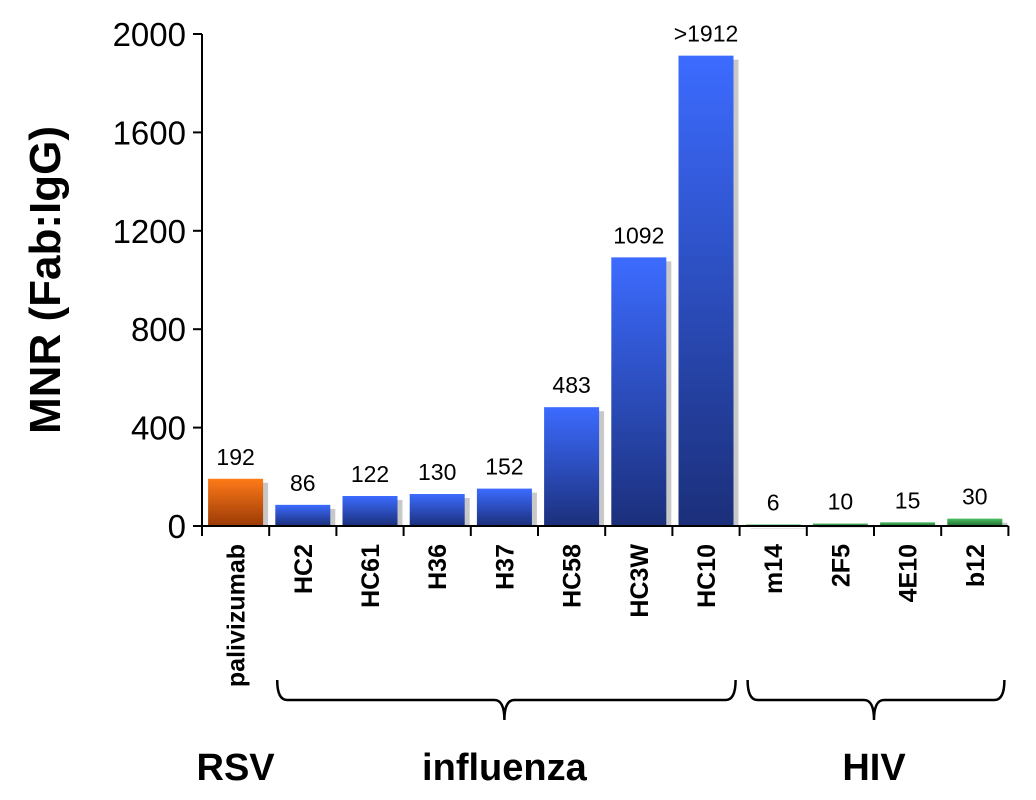  What do you see at coordinates (236, 502) in the screenshot?
I see `bar-palivizumab` at bounding box center [236, 502].